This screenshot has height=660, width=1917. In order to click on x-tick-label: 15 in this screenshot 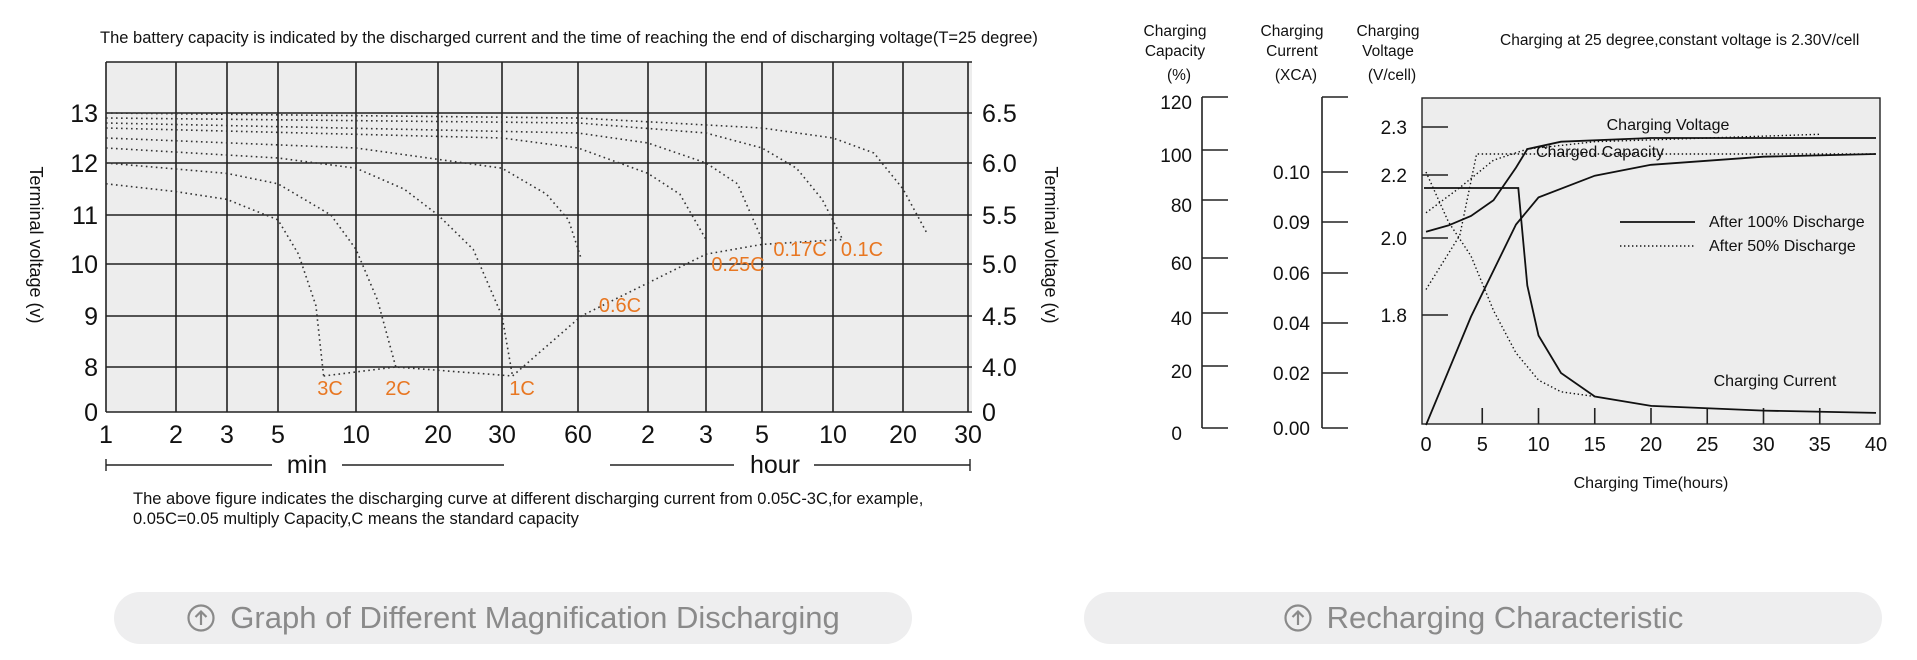, I will do `click(1595, 445)`.